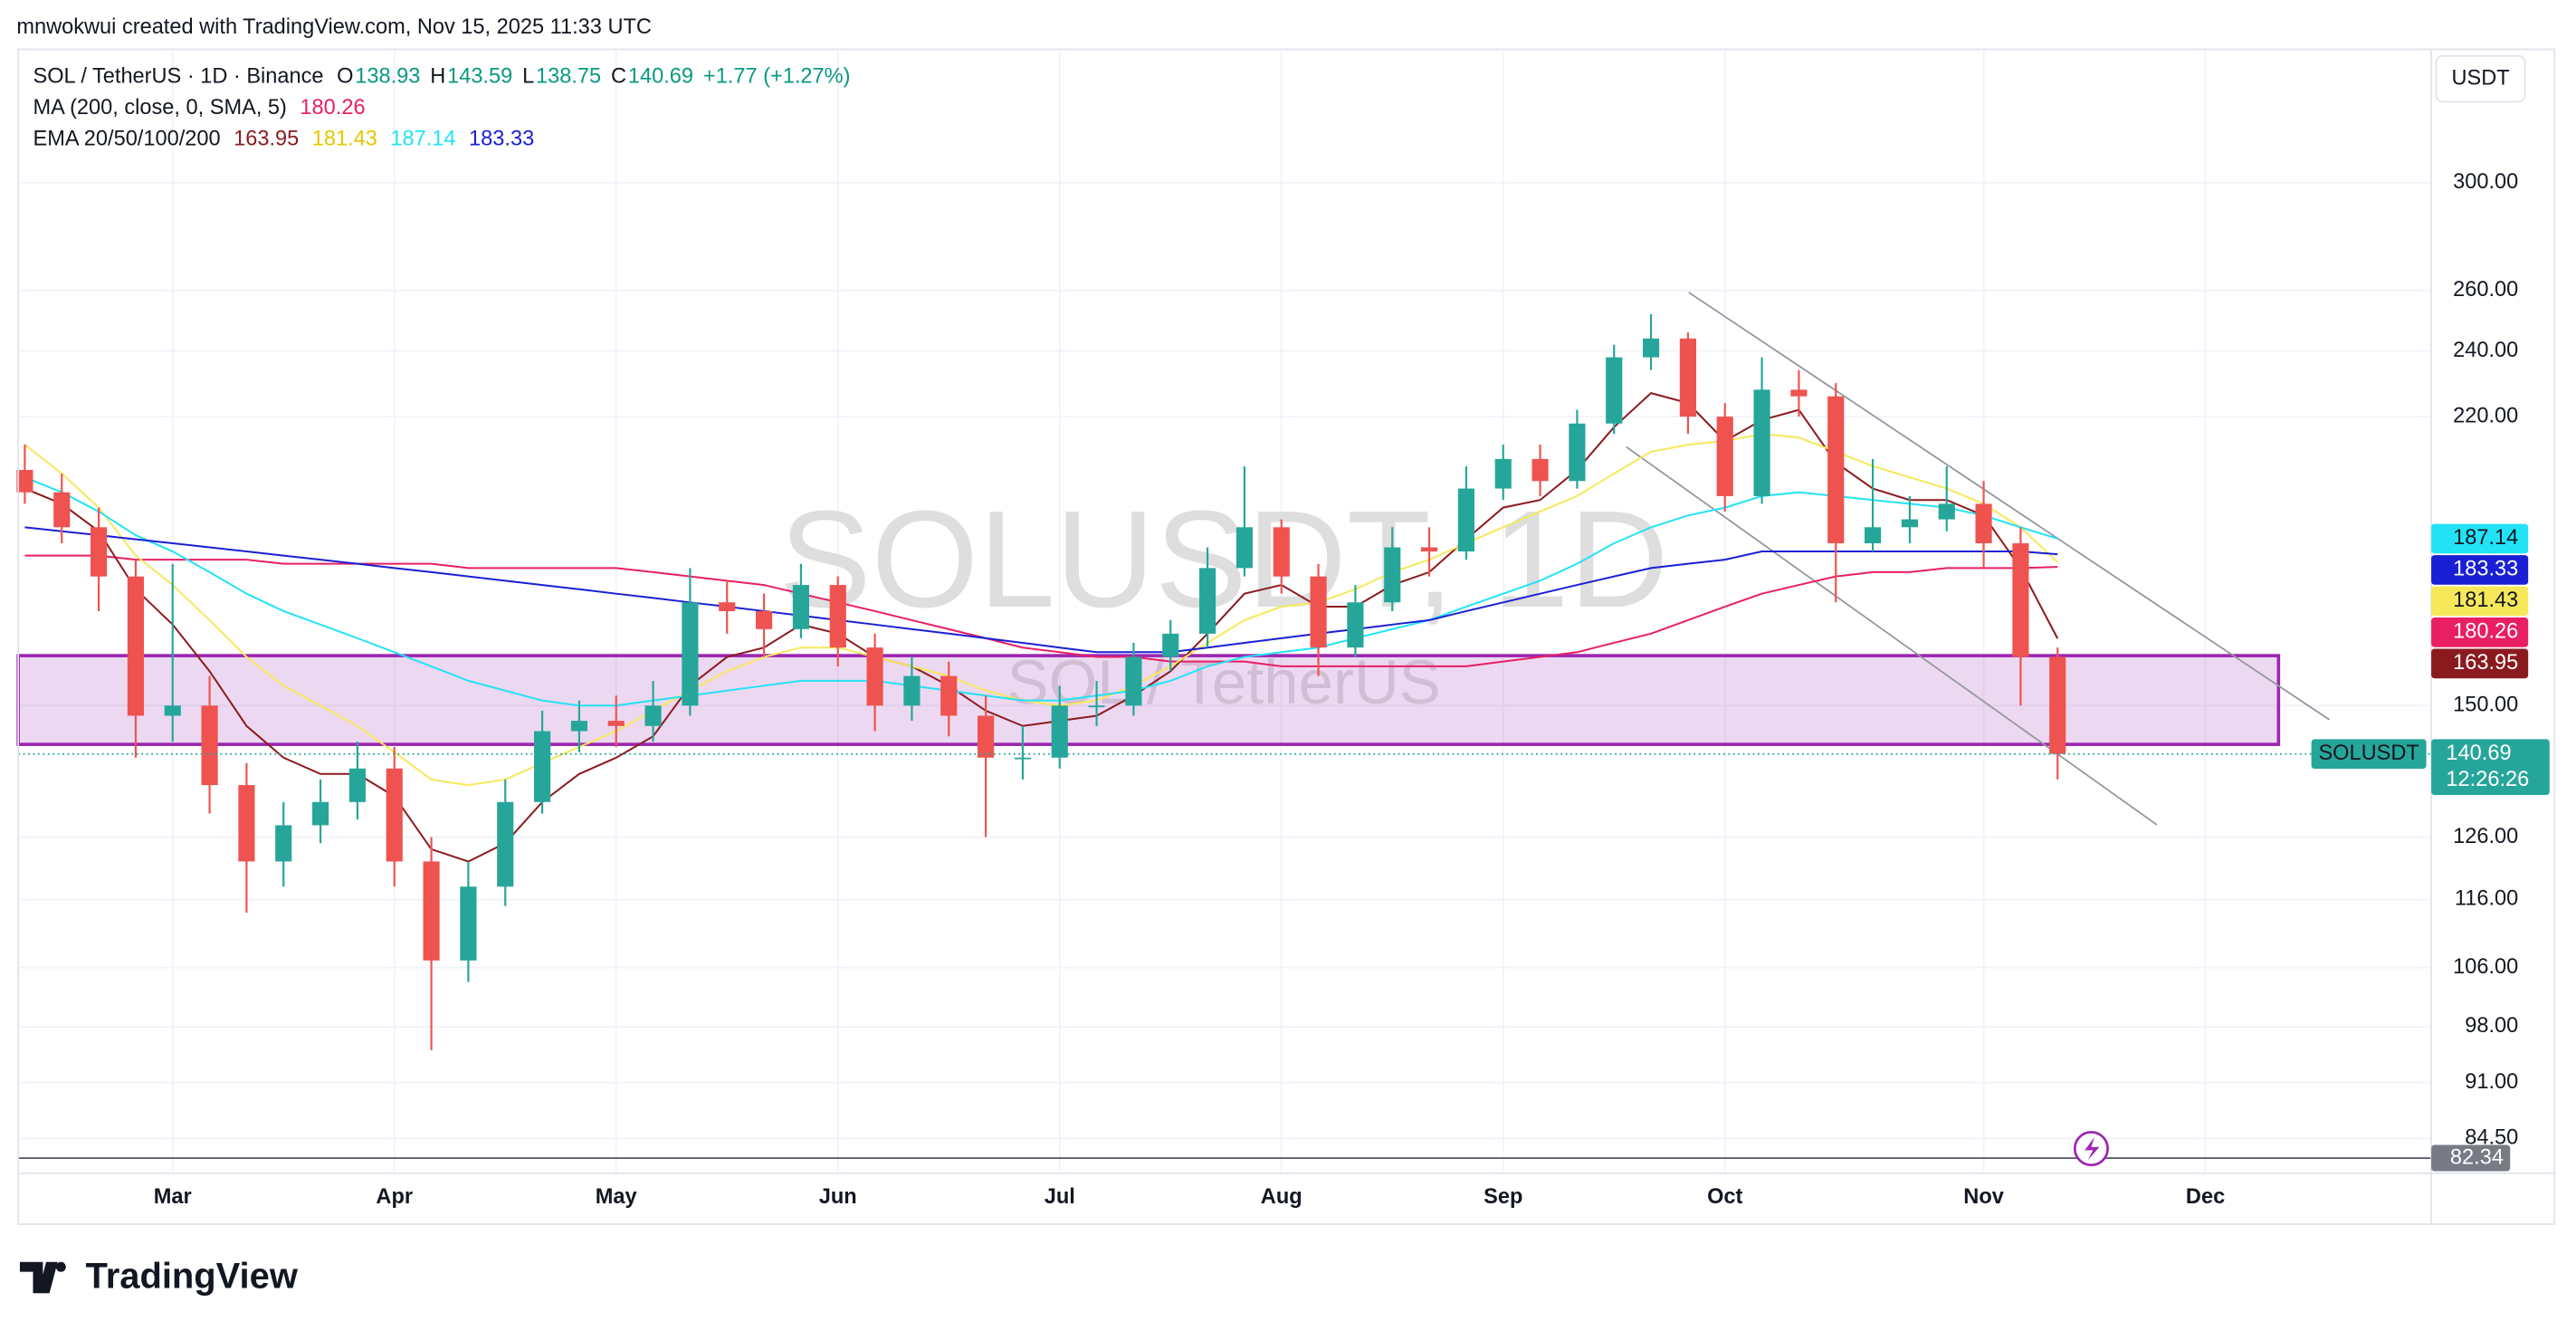 This screenshot has width=2576, height=1331. Describe the element at coordinates (2491, 1137) in the screenshot. I see `y-tick-label: 84.50` at that location.